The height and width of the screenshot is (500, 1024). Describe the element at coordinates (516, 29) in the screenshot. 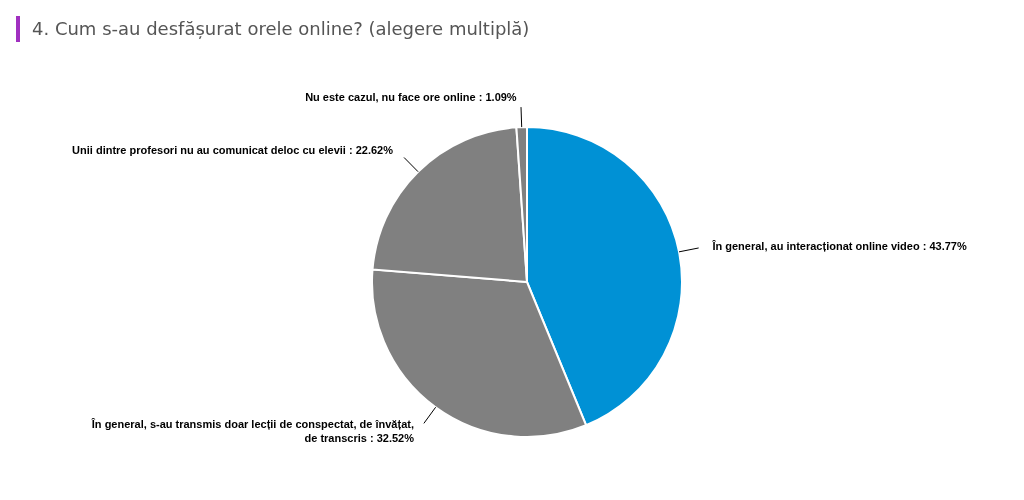

I see `chart-title: 4. Cum s-au desfășurat orele online? (alegere multiplă)` at that location.